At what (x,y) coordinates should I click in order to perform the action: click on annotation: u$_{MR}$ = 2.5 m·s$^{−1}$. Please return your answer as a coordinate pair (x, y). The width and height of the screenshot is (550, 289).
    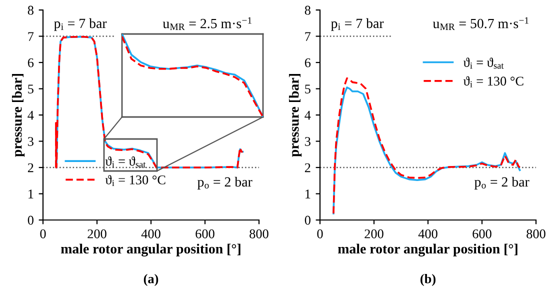
    Looking at the image, I should click on (207, 23).